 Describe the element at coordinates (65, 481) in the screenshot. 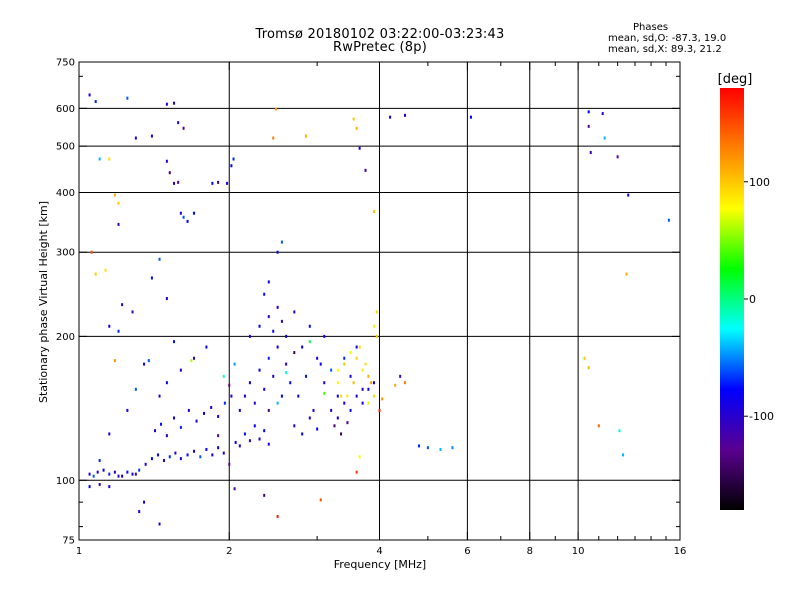

I see `y-tick-label: 100` at that location.